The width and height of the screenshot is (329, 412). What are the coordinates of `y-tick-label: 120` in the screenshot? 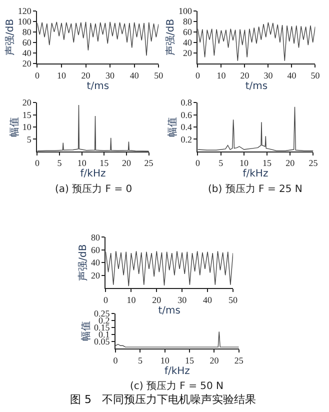 It's located at (25, 11).